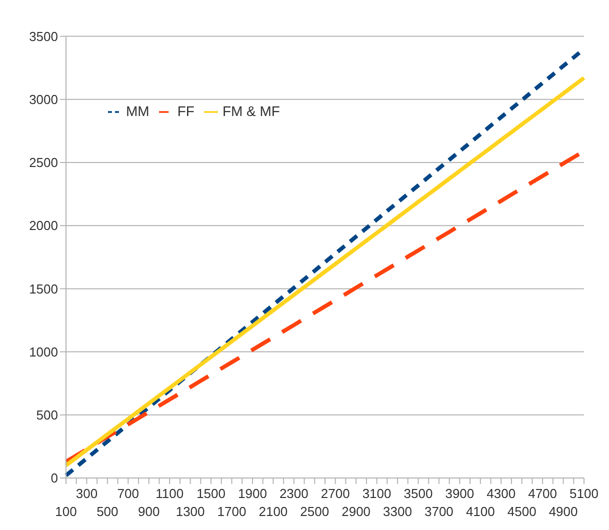  What do you see at coordinates (185, 111) in the screenshot?
I see `legend-label: FF` at bounding box center [185, 111].